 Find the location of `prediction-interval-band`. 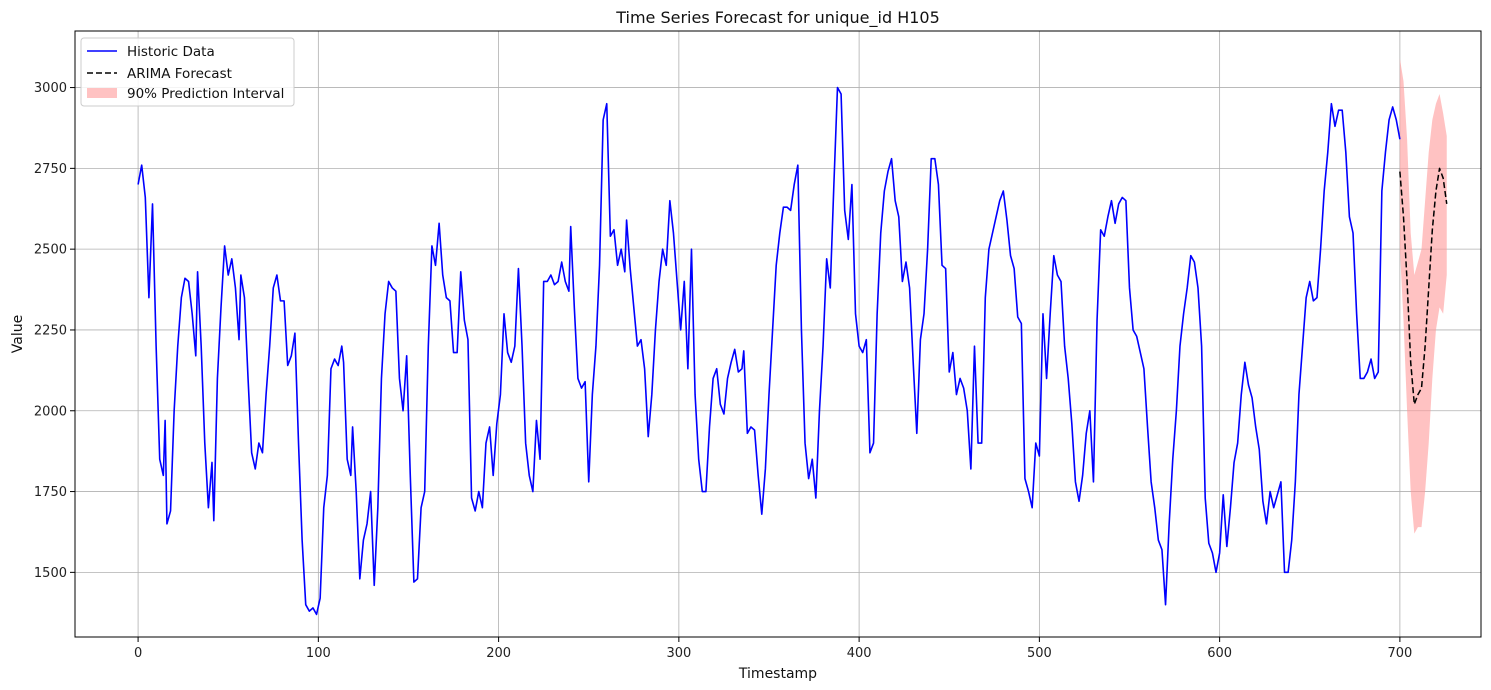

prediction-interval-band is located at coordinates (1423, 296).